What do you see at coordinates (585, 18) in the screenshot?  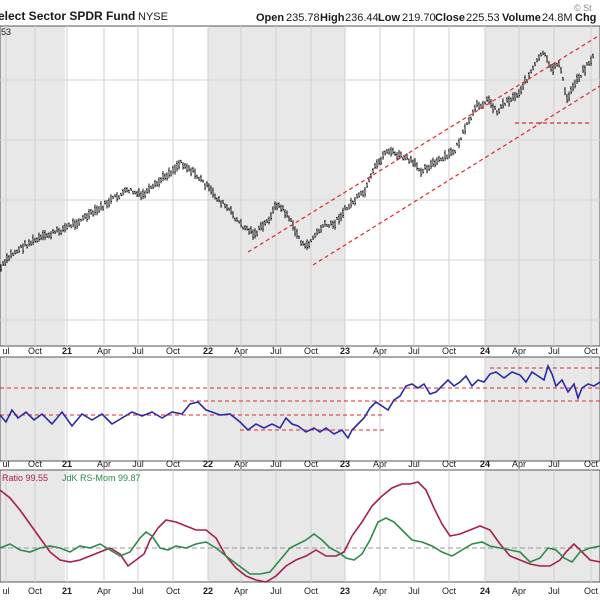 I see `chg-label: Chg` at bounding box center [585, 18].